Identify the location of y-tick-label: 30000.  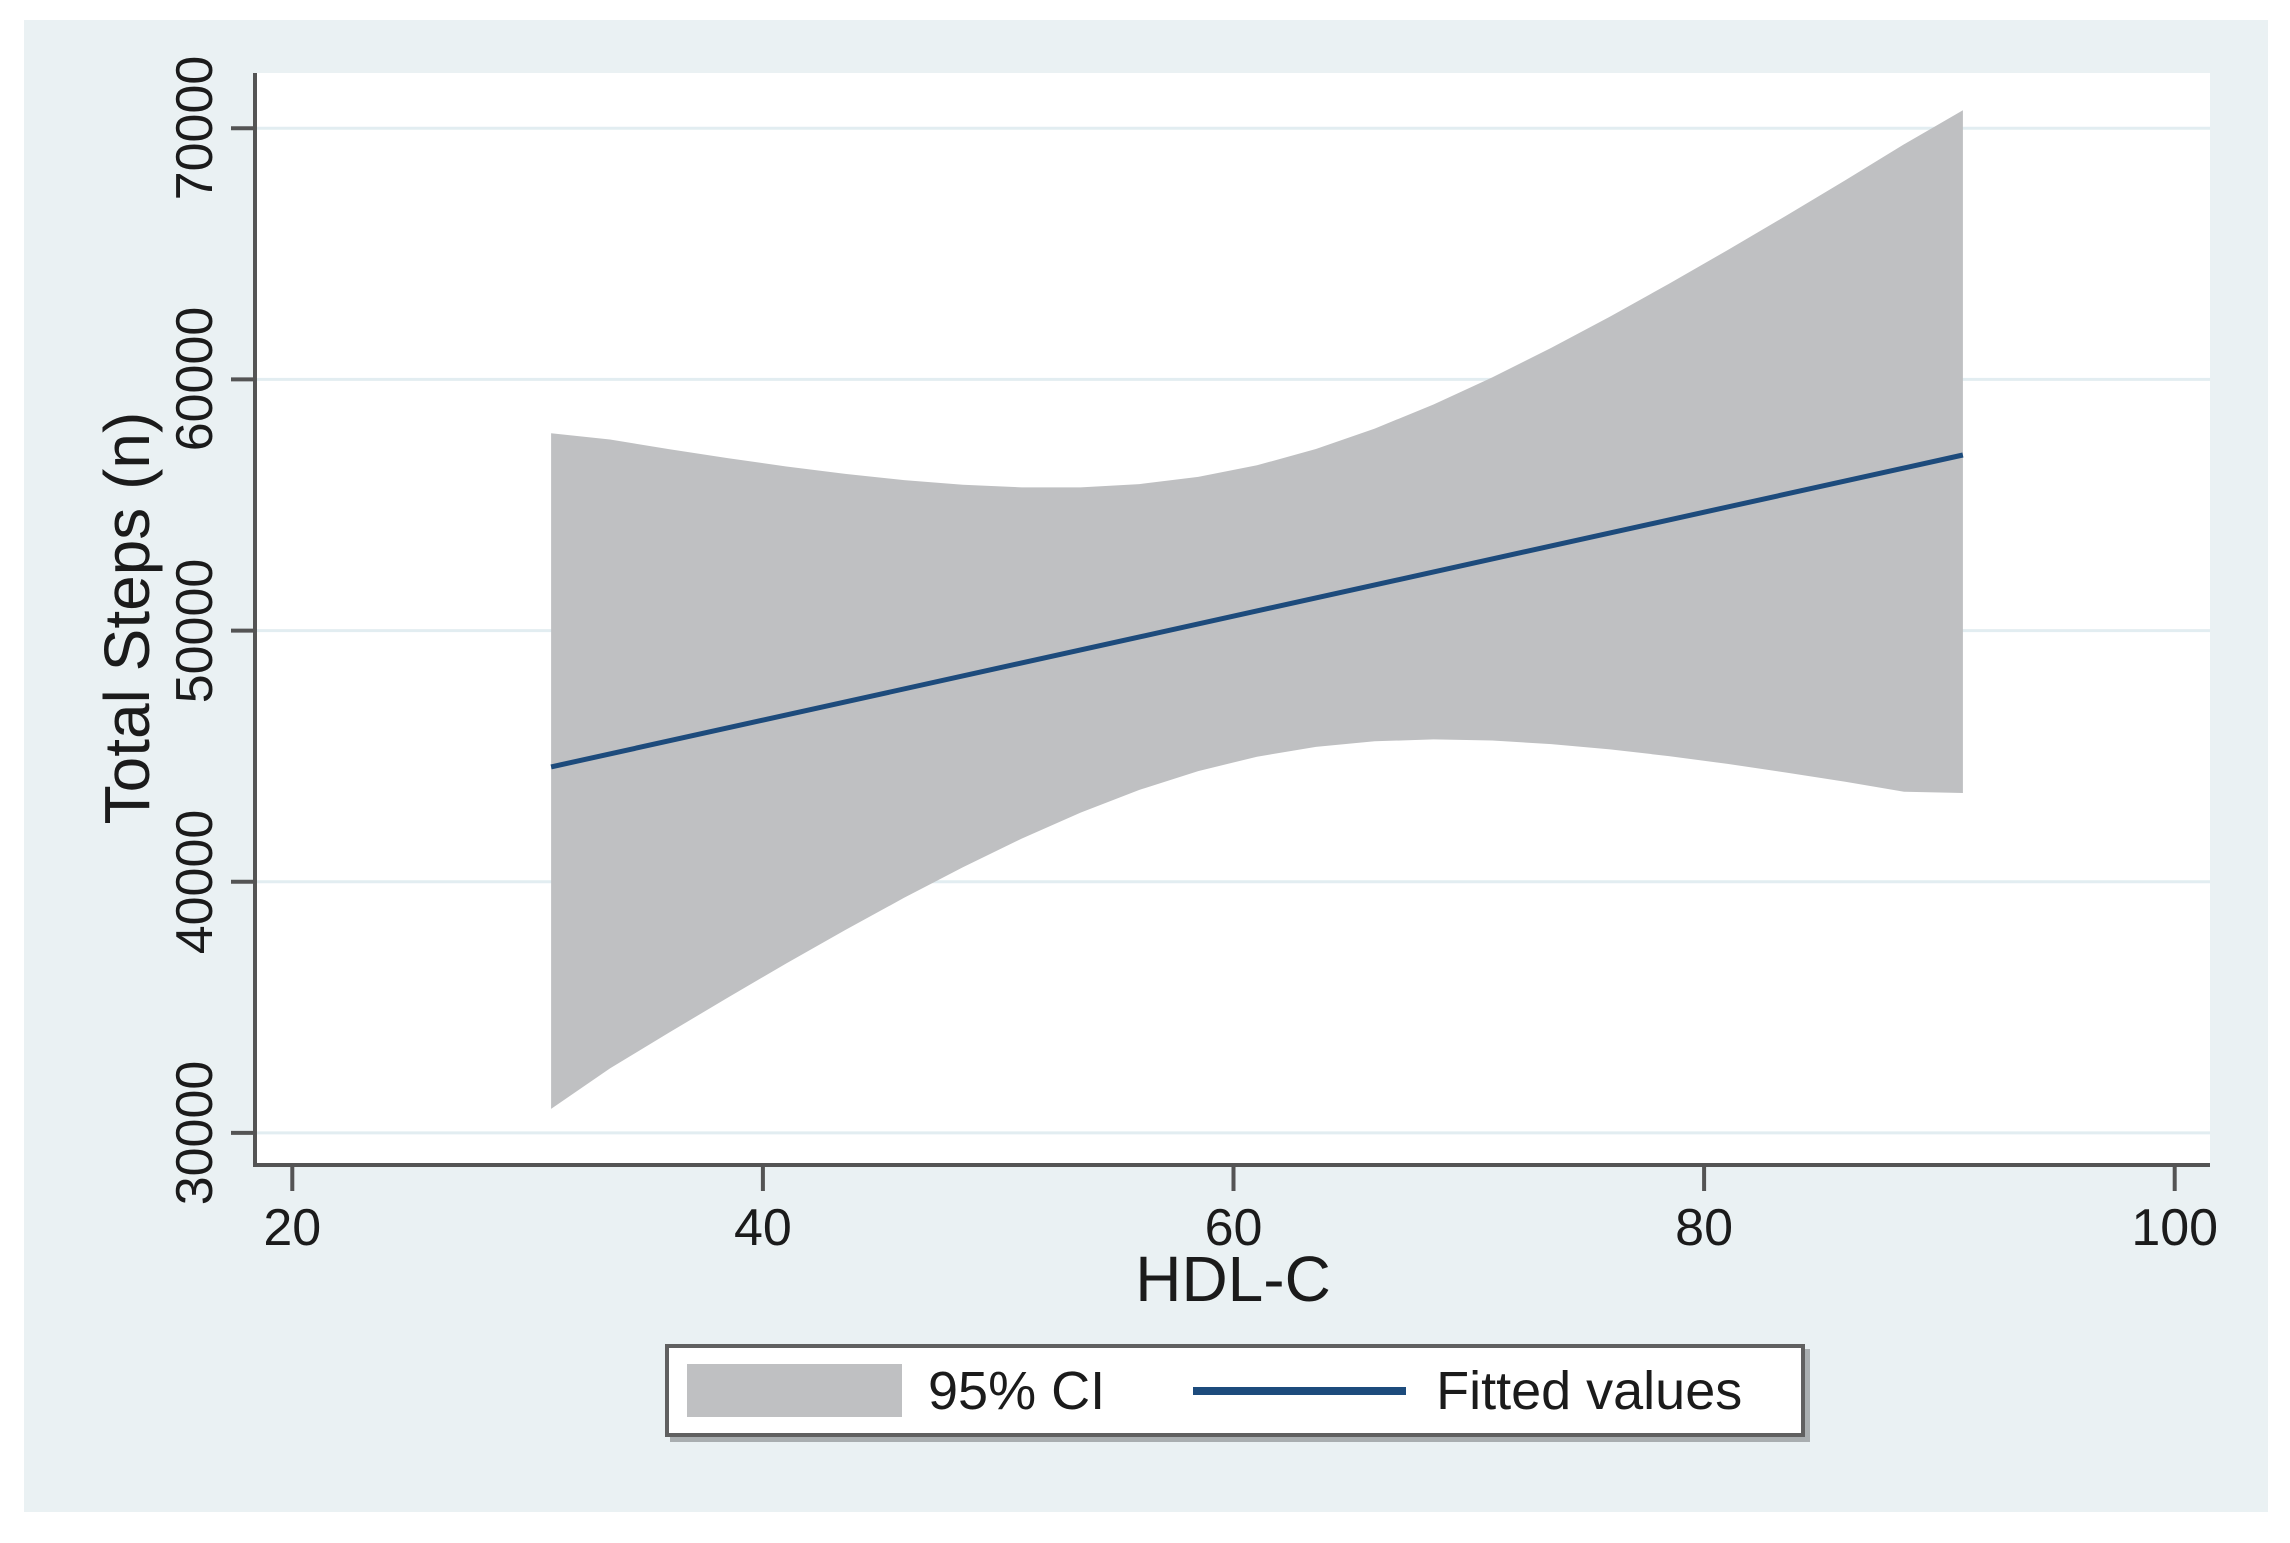
(195, 1133).